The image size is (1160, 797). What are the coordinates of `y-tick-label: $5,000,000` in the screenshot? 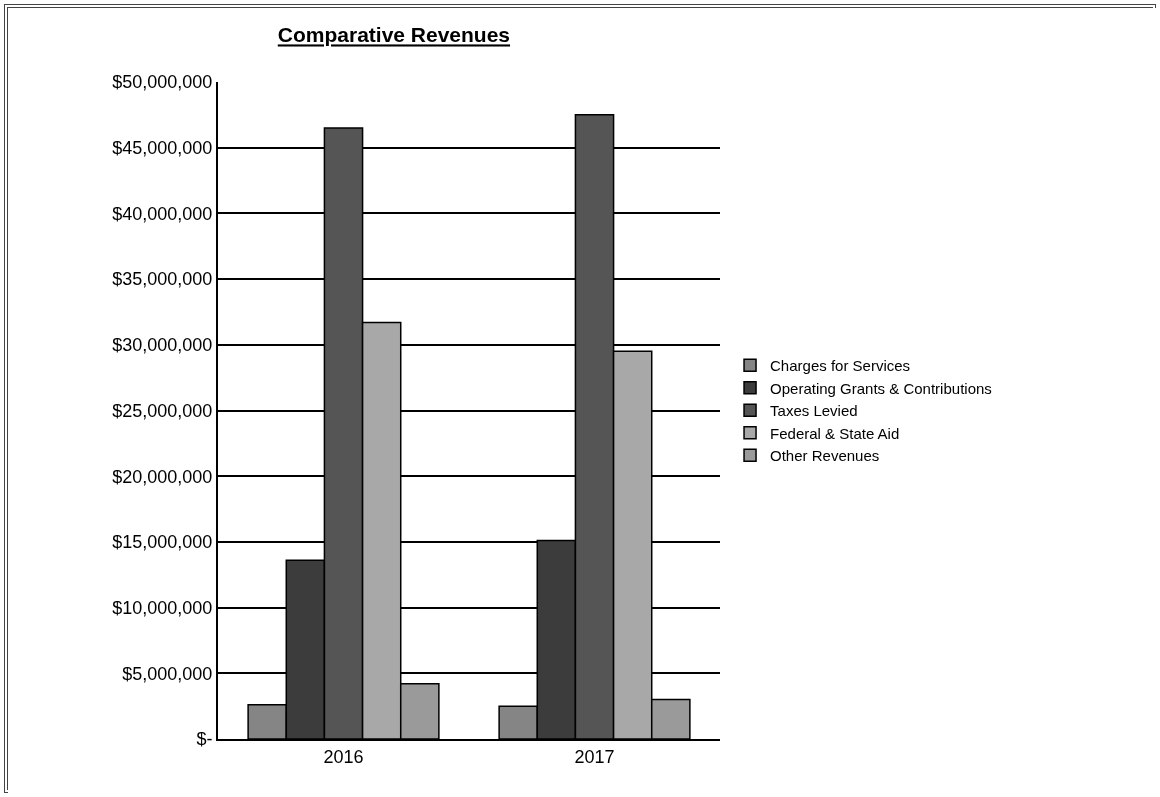 It's located at (167, 673).